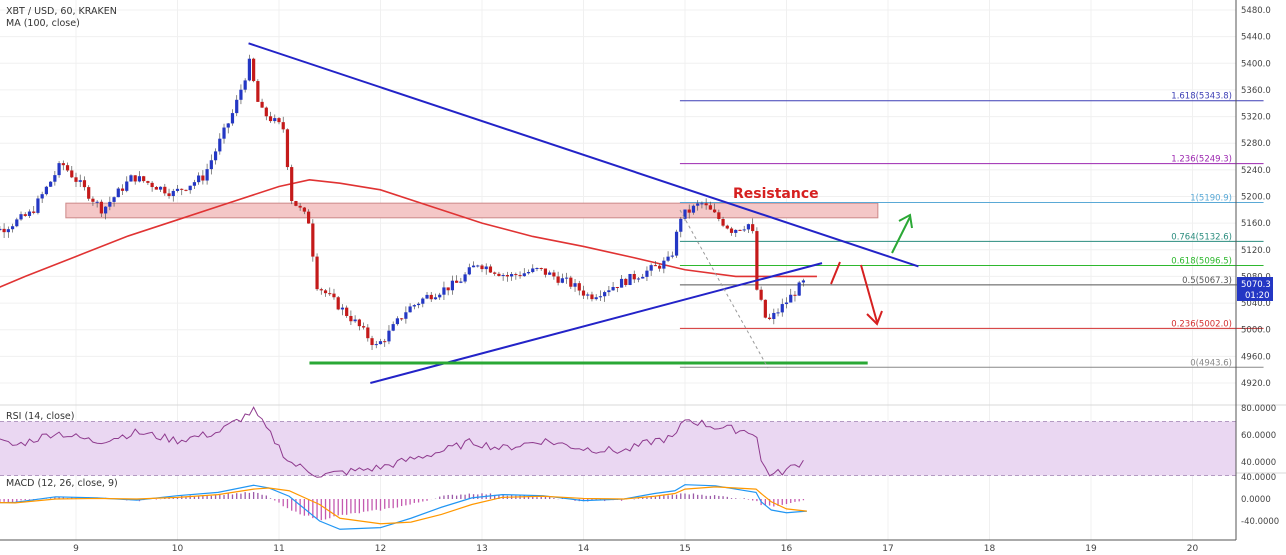  What do you see at coordinates (1256, 11) in the screenshot?
I see `price-tick-label: 5480.0` at bounding box center [1256, 11].